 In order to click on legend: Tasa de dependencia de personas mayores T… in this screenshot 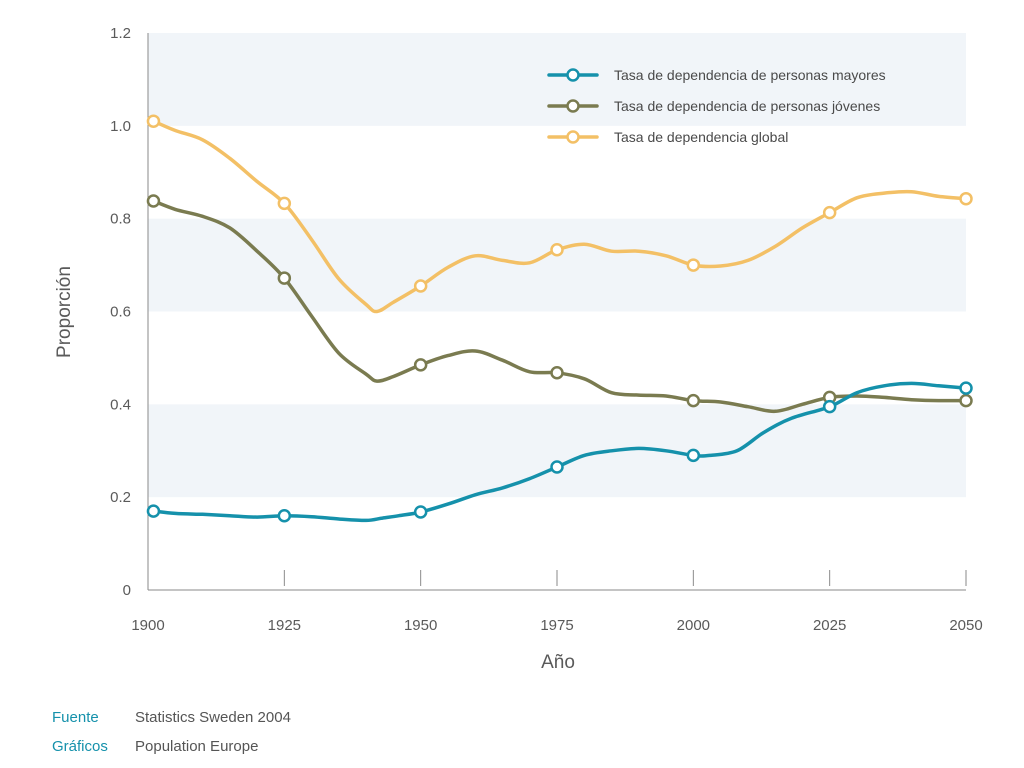, I will do `click(716, 106)`.